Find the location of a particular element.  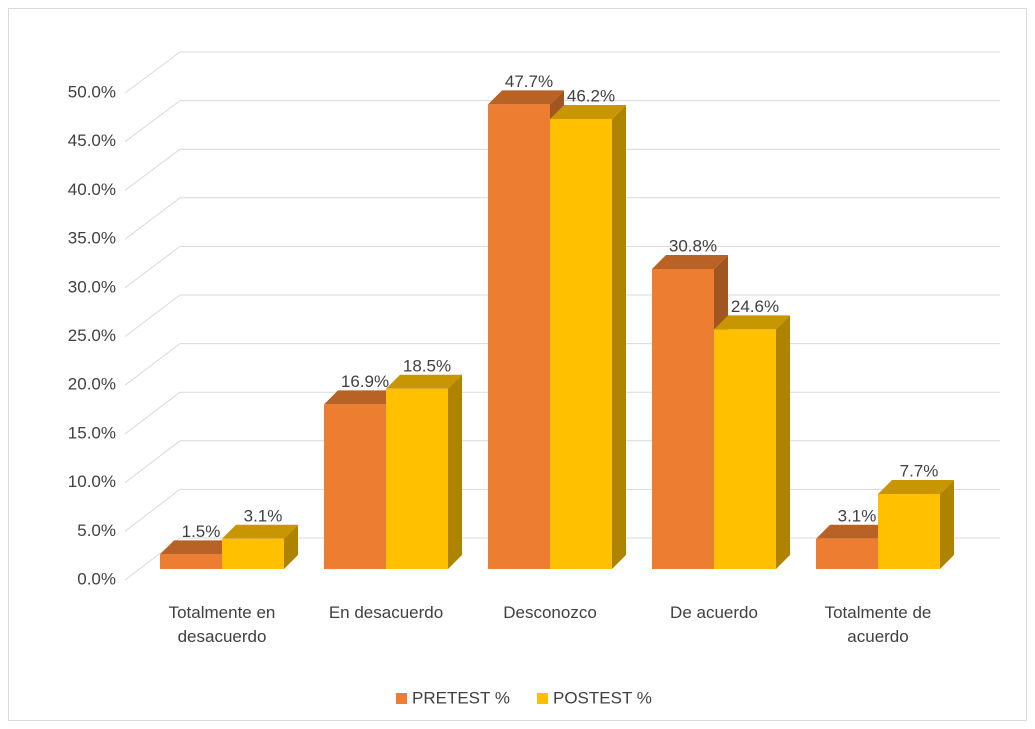

x-tick-label: En desacuerdo is located at coordinates (386, 612).